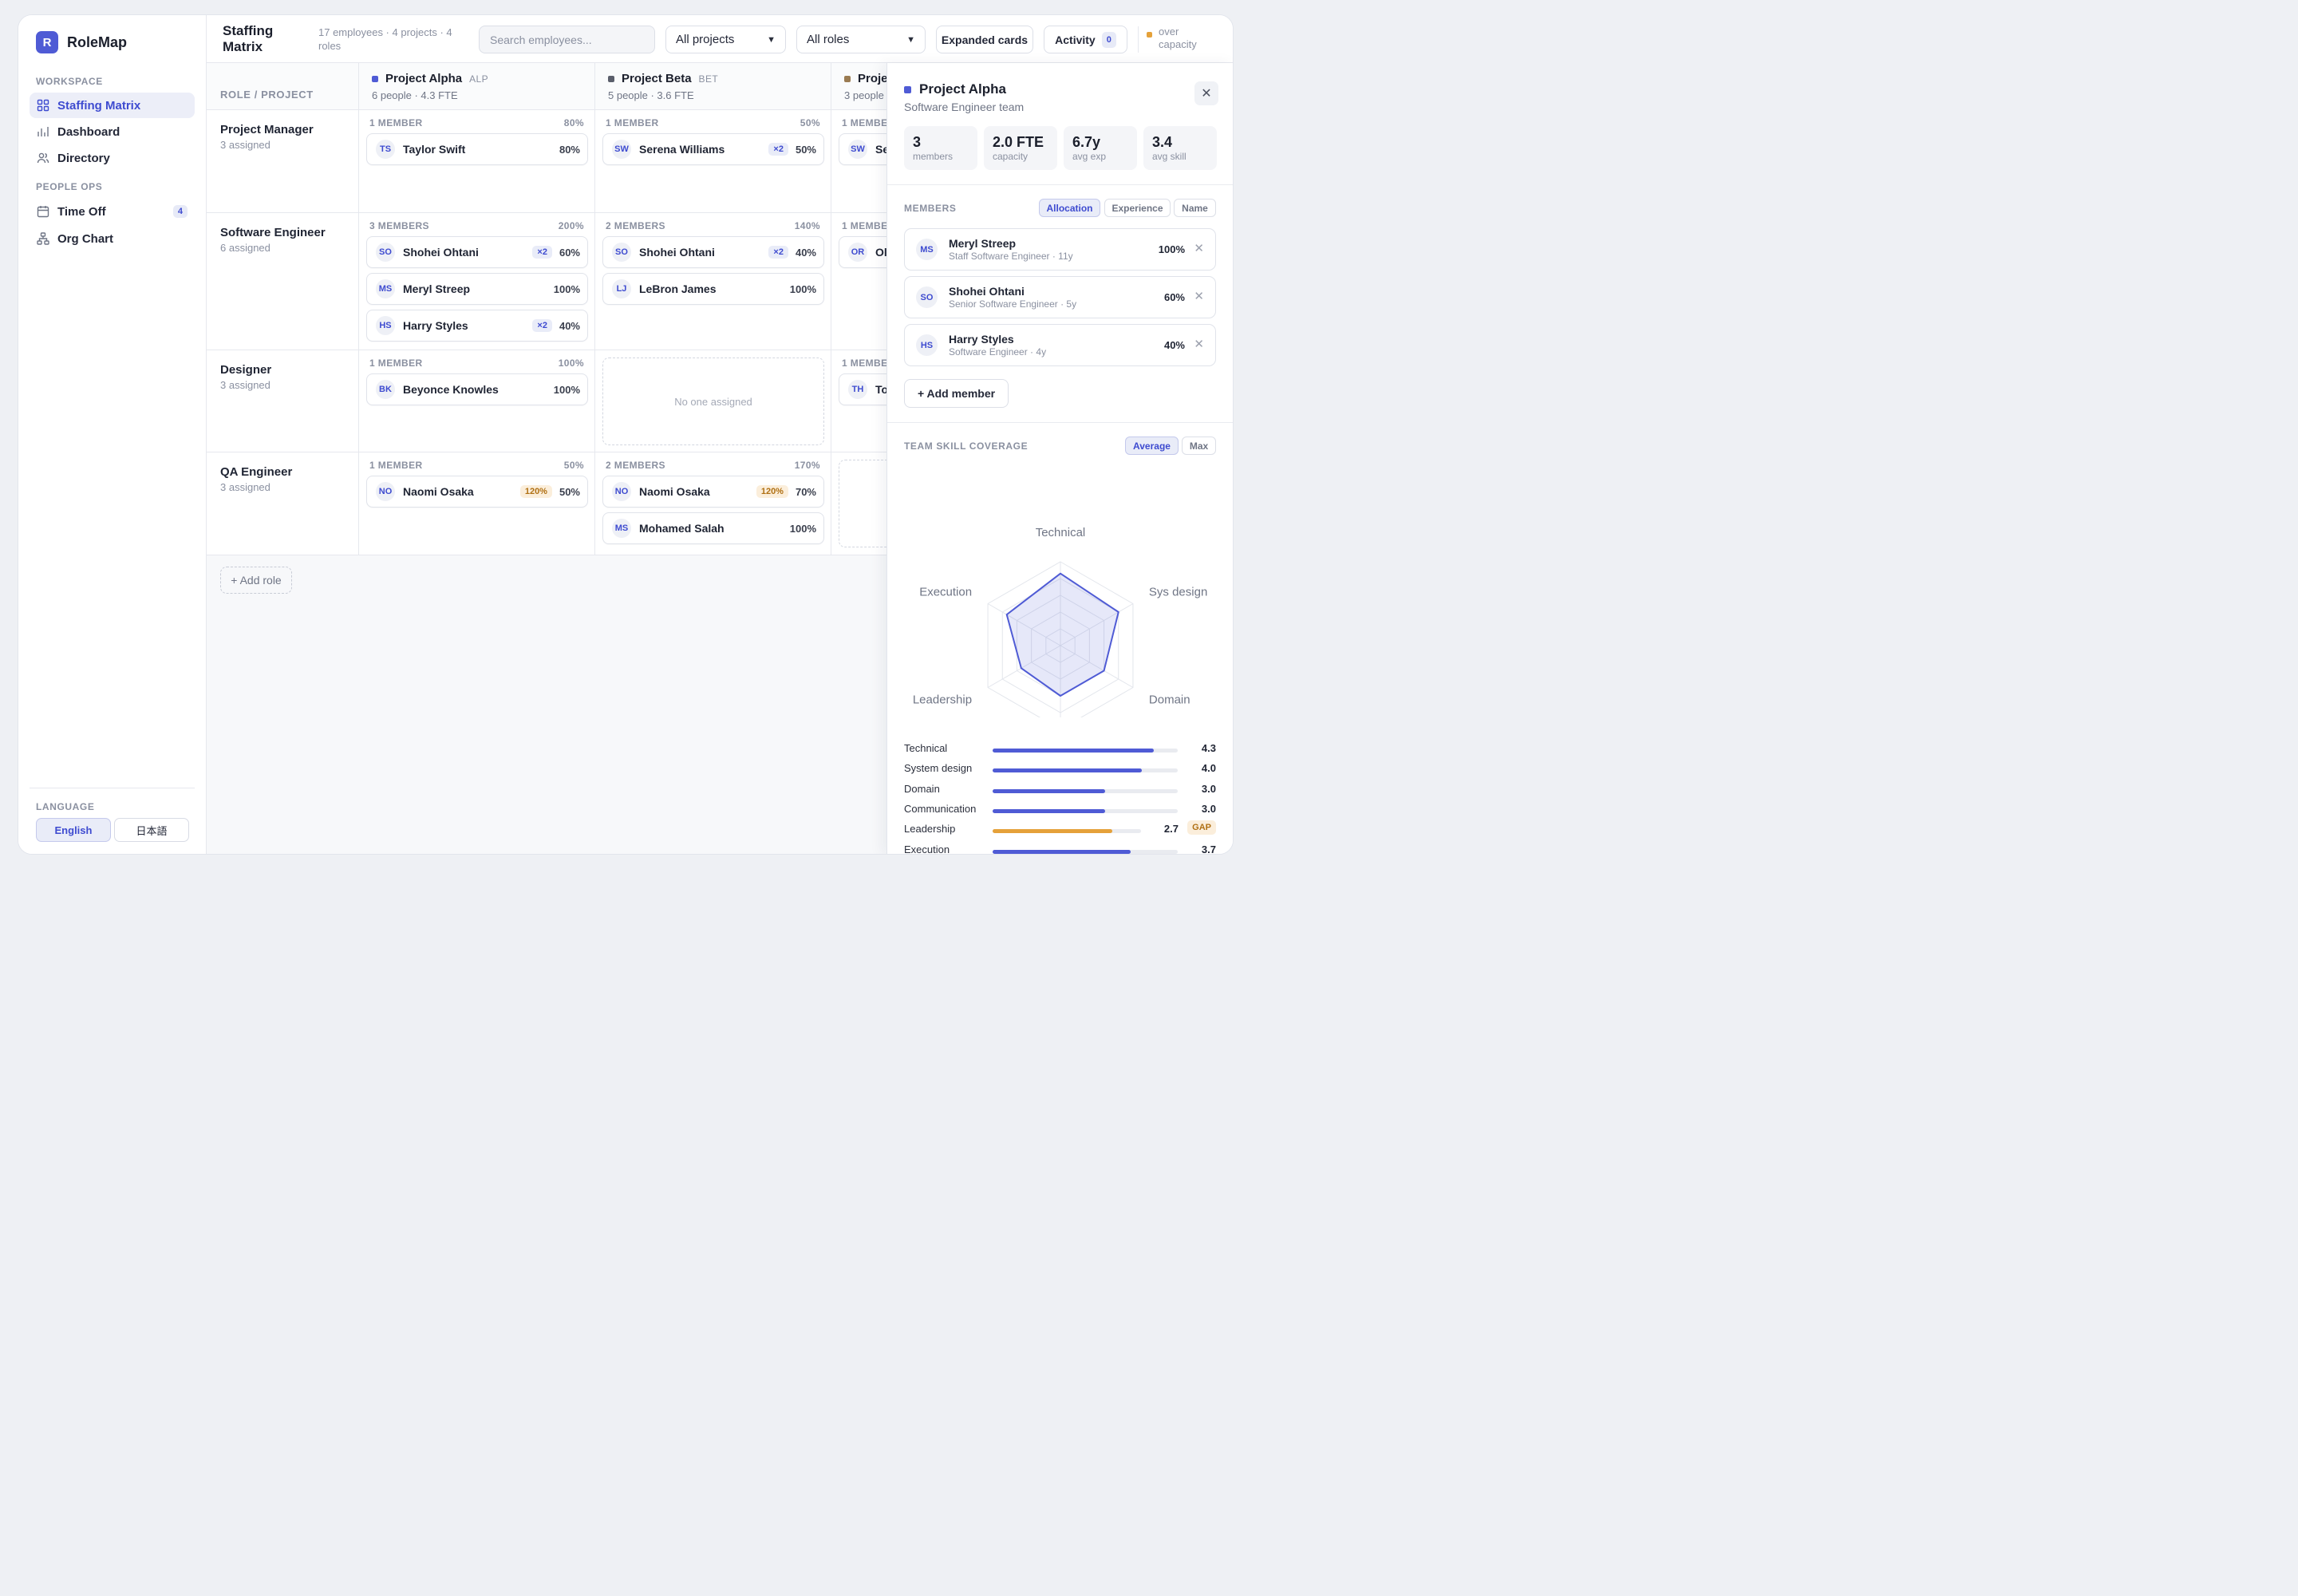 Image resolution: width=2298 pixels, height=1596 pixels. I want to click on coverage-max-button: Max, so click(1199, 446).